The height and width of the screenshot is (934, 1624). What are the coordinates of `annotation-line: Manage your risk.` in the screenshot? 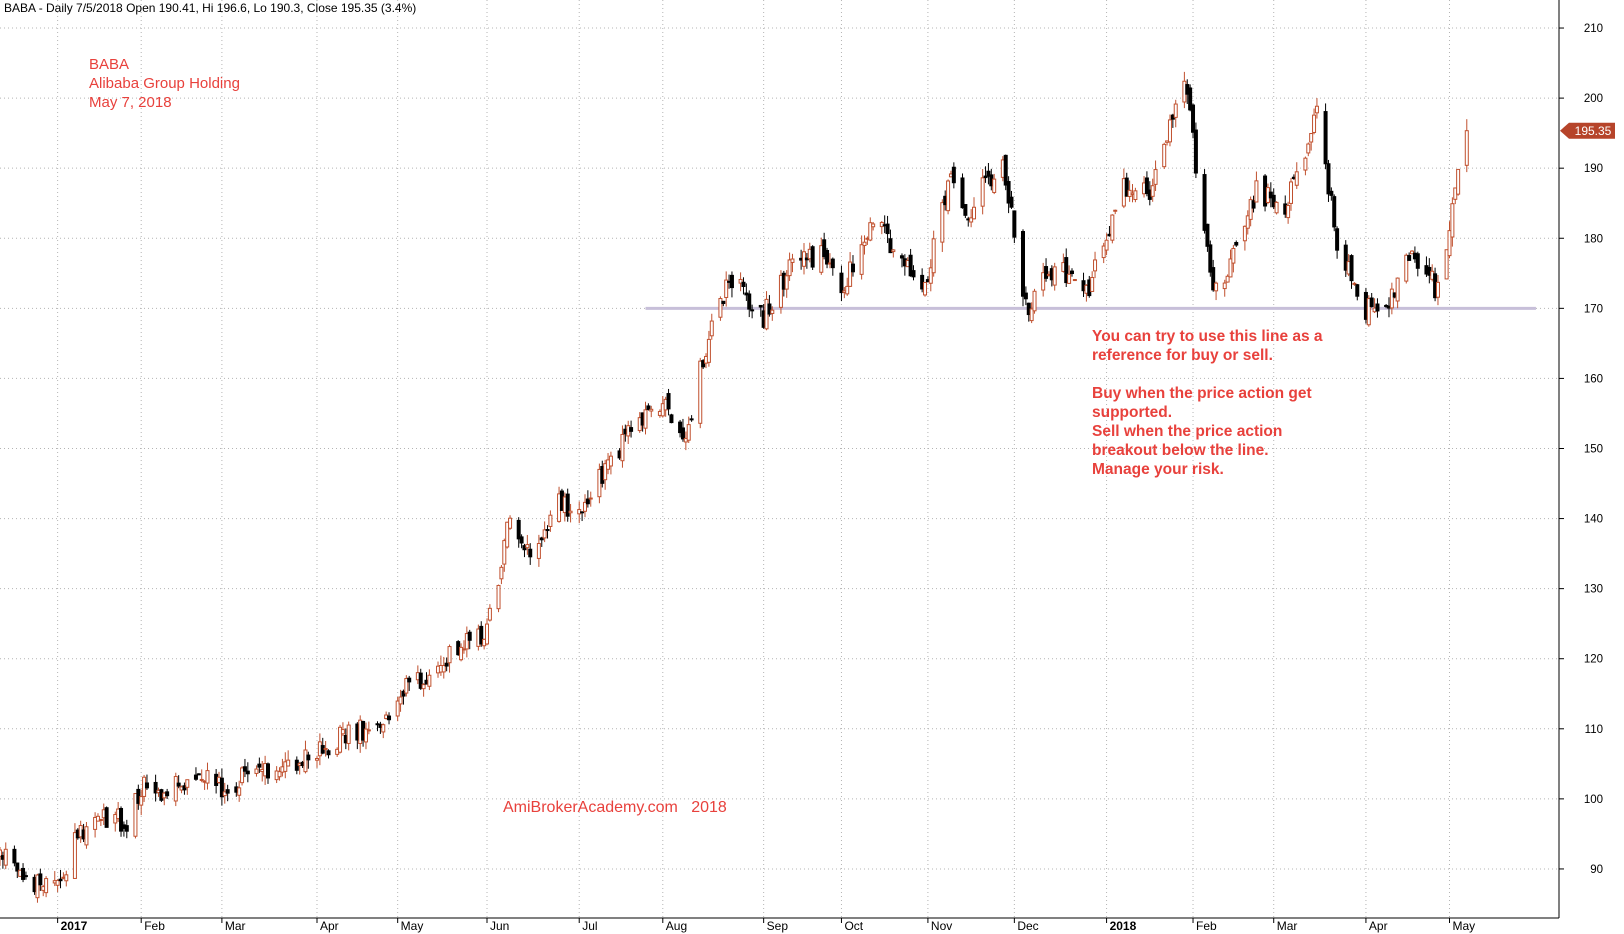 It's located at (1158, 469).